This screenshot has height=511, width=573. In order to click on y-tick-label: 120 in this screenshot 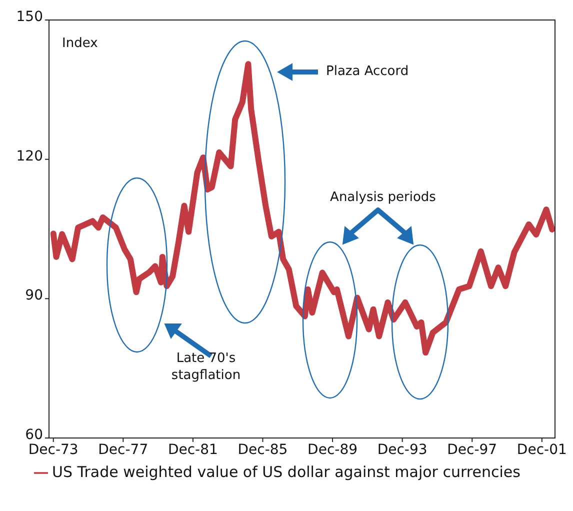, I will do `click(29, 156)`.